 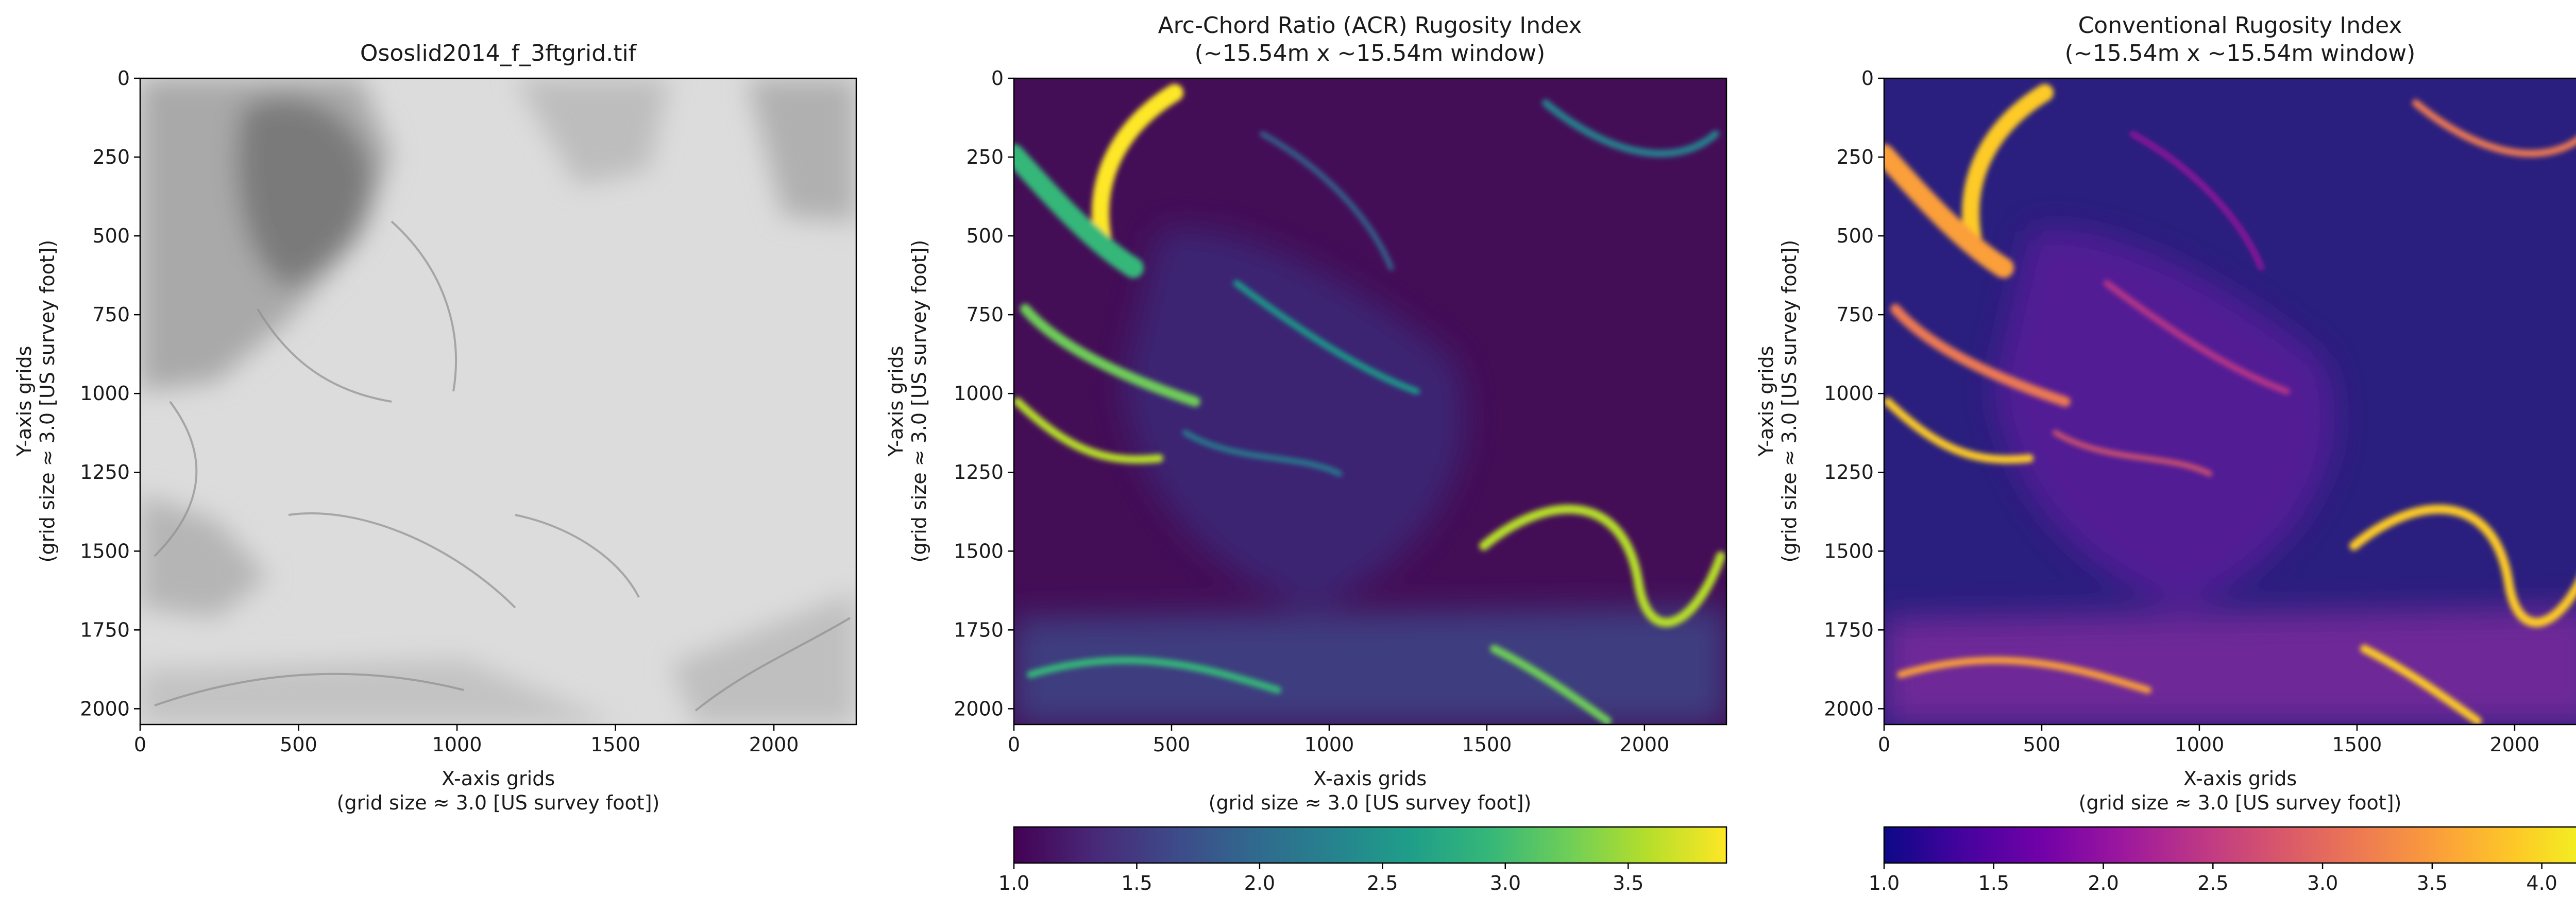 What do you see at coordinates (1370, 477) in the screenshot?
I see `acr-texture` at bounding box center [1370, 477].